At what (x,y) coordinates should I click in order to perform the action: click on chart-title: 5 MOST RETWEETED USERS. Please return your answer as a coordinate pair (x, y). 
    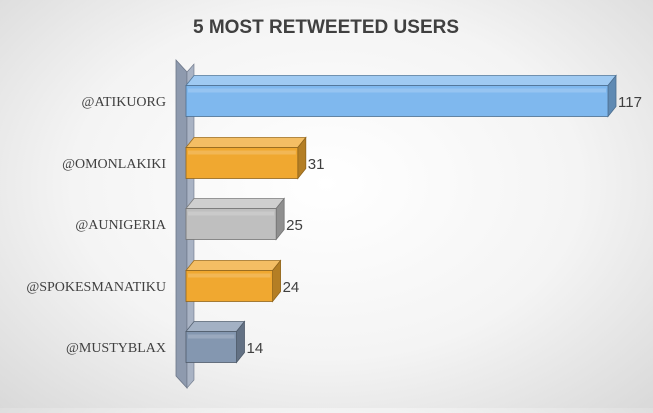
    Looking at the image, I should click on (326, 27).